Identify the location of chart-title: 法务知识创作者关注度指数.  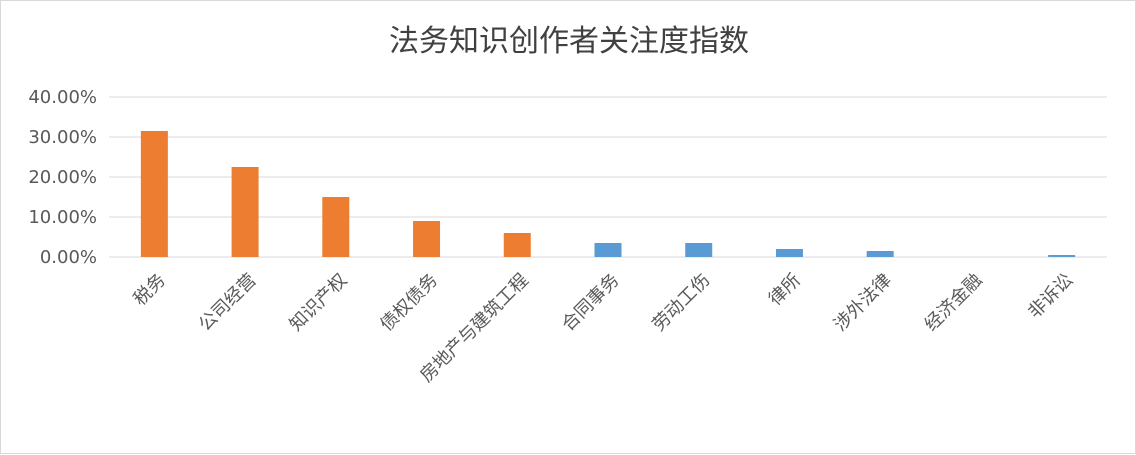
(569, 41).